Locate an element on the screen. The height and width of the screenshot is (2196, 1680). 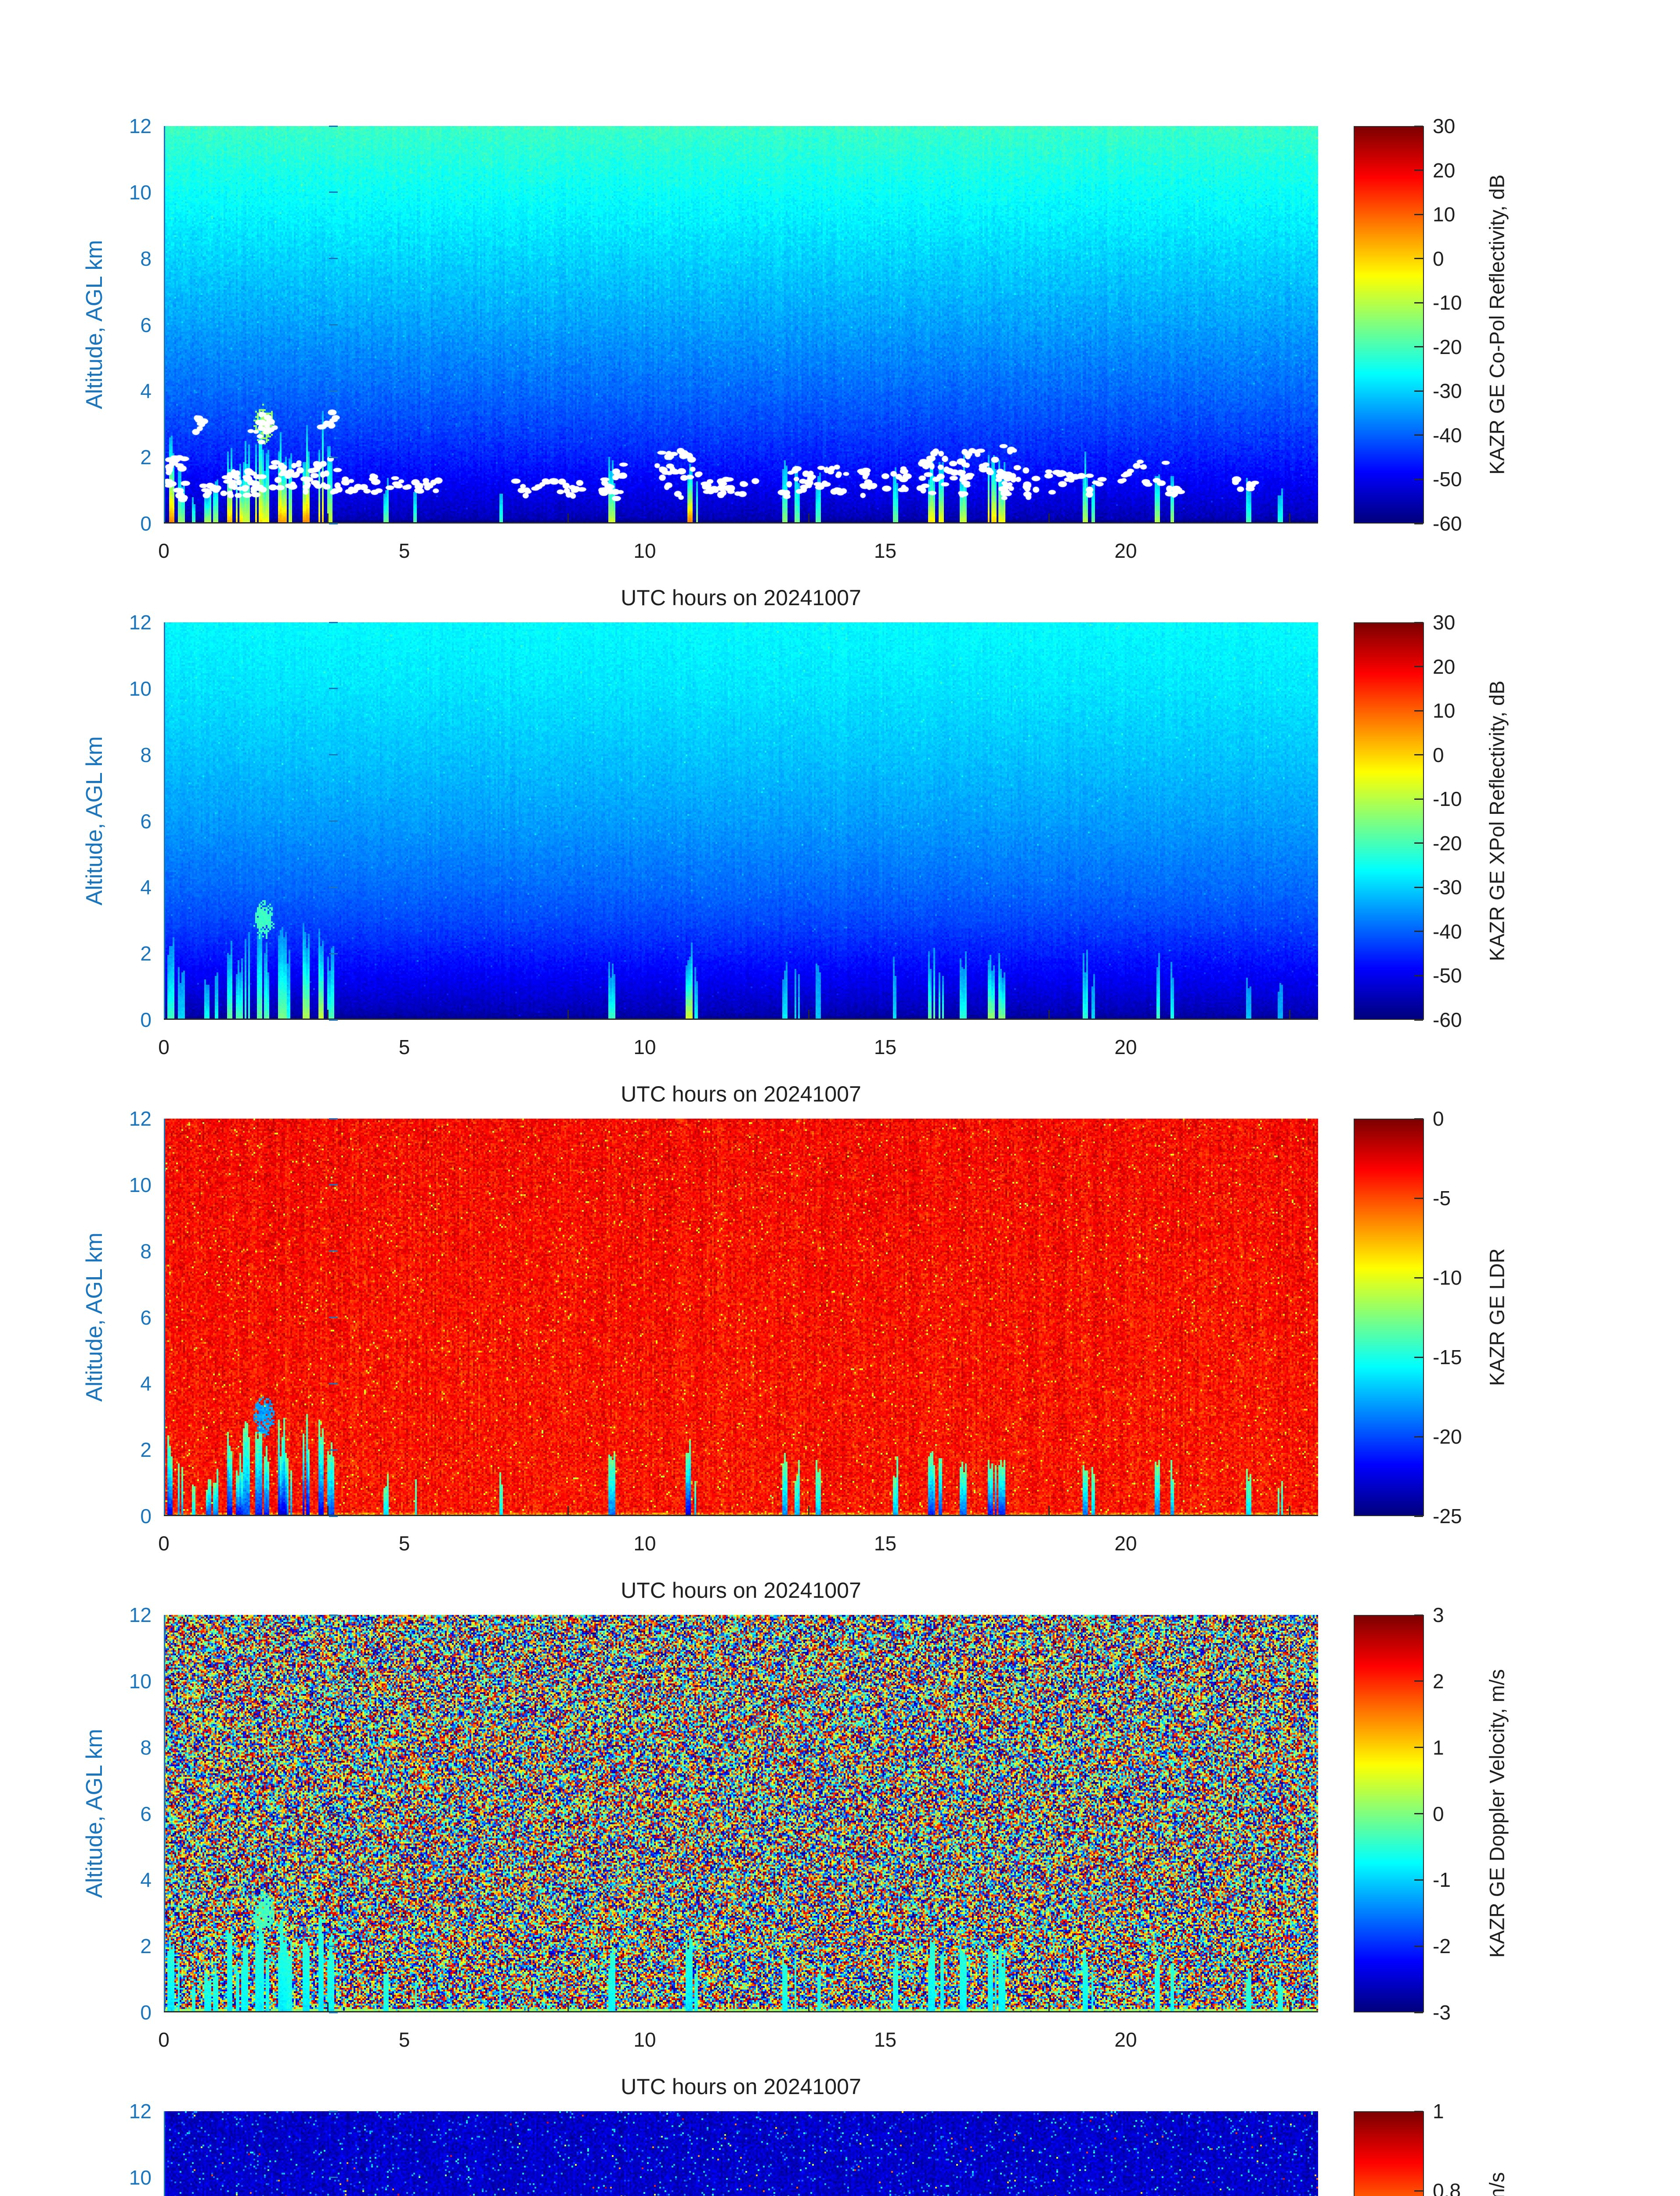
heatmap-xpol-reflectivity is located at coordinates (741, 821).